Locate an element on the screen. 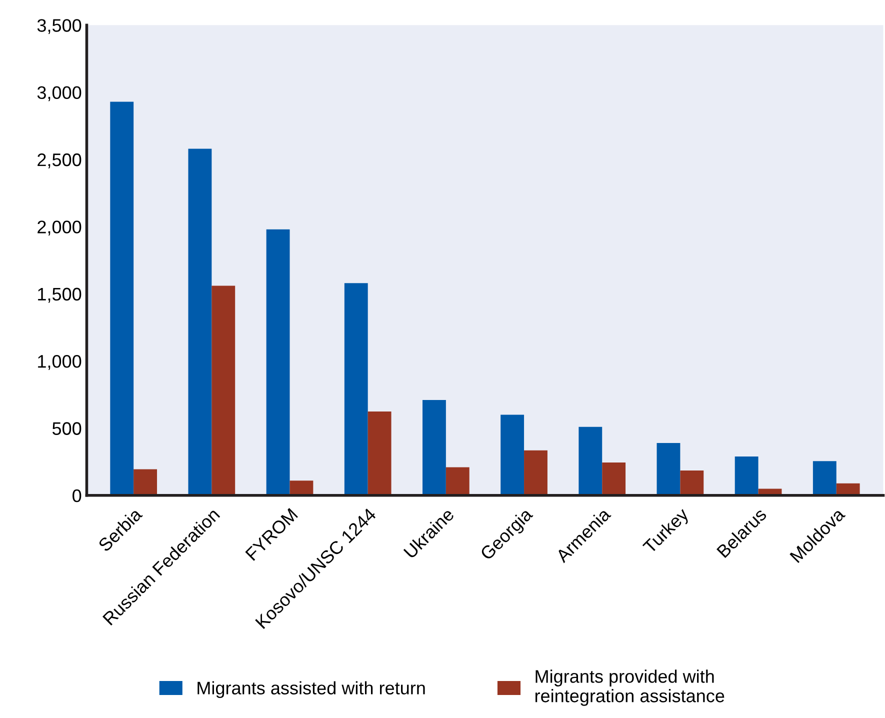  y-tick-label: 2,500 is located at coordinates (60, 160).